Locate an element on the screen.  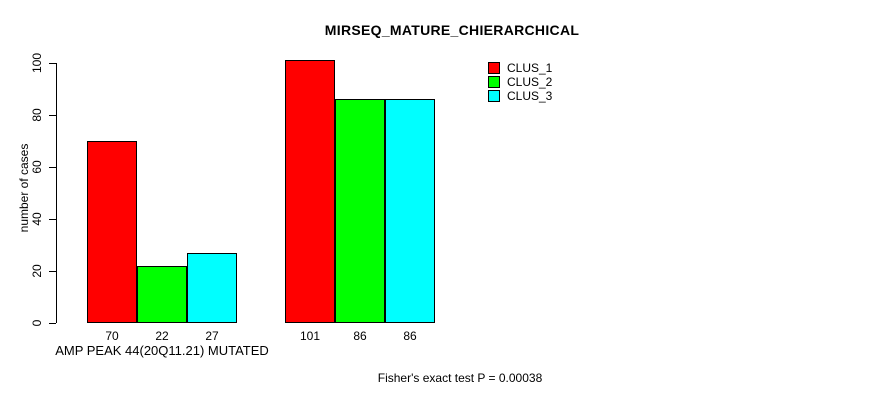
legend-item: CLUS_1 is located at coordinates (520, 68).